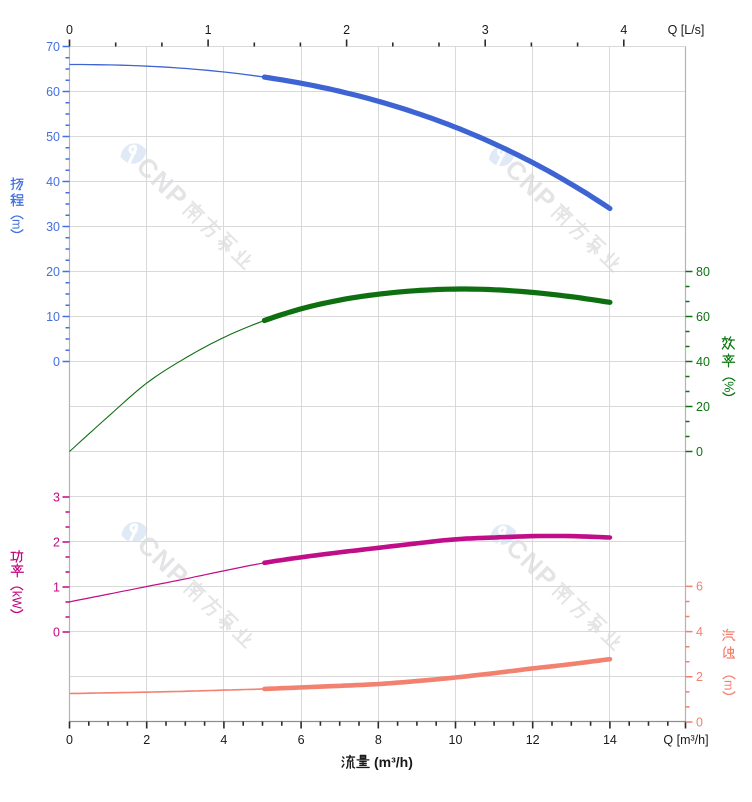  I want to click on svg-text: Q [L/s], so click(686, 30).